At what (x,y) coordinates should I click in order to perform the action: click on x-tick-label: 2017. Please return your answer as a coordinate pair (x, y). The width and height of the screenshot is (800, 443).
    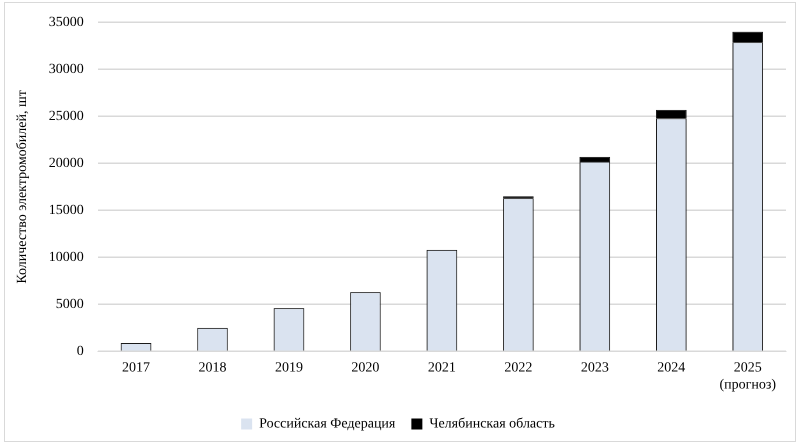
    Looking at the image, I should click on (136, 368).